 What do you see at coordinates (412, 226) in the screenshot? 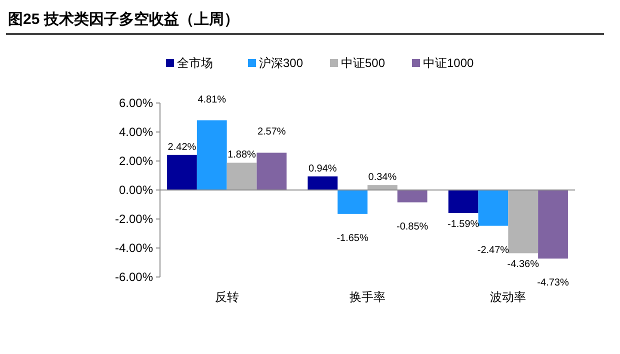
I see `data-label: -0.85%` at bounding box center [412, 226].